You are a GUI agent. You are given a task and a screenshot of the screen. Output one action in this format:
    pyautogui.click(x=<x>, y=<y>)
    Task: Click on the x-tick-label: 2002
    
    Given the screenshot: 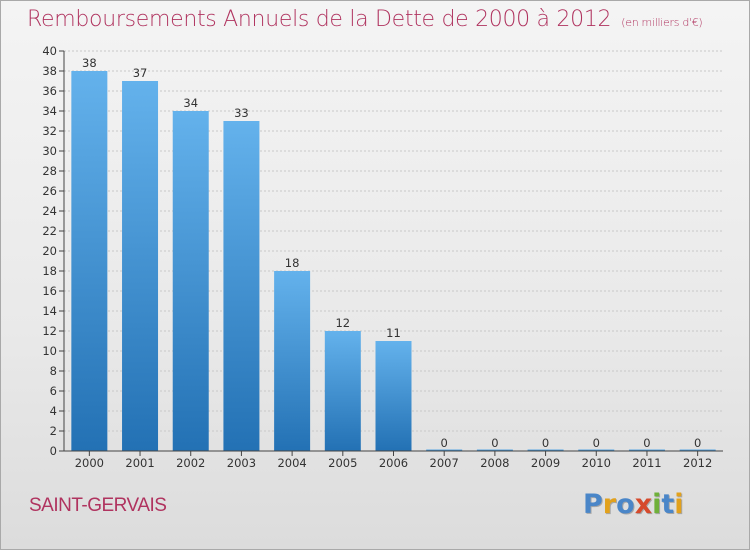 What is the action you would take?
    pyautogui.click(x=190, y=463)
    